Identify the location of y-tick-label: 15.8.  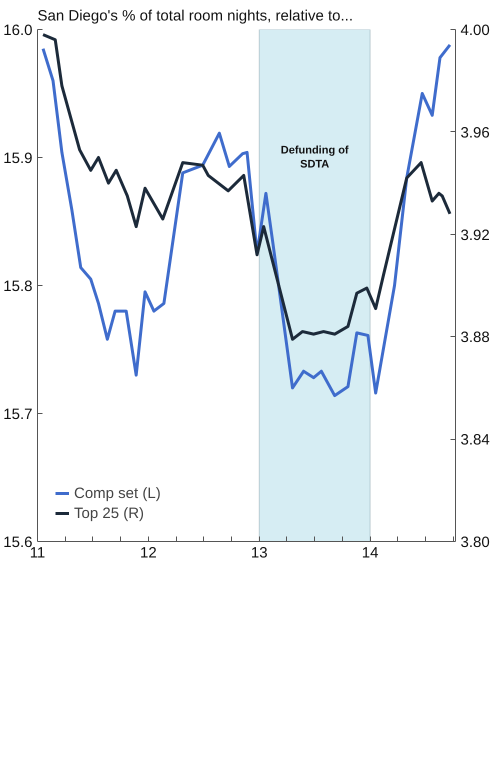
(18, 286).